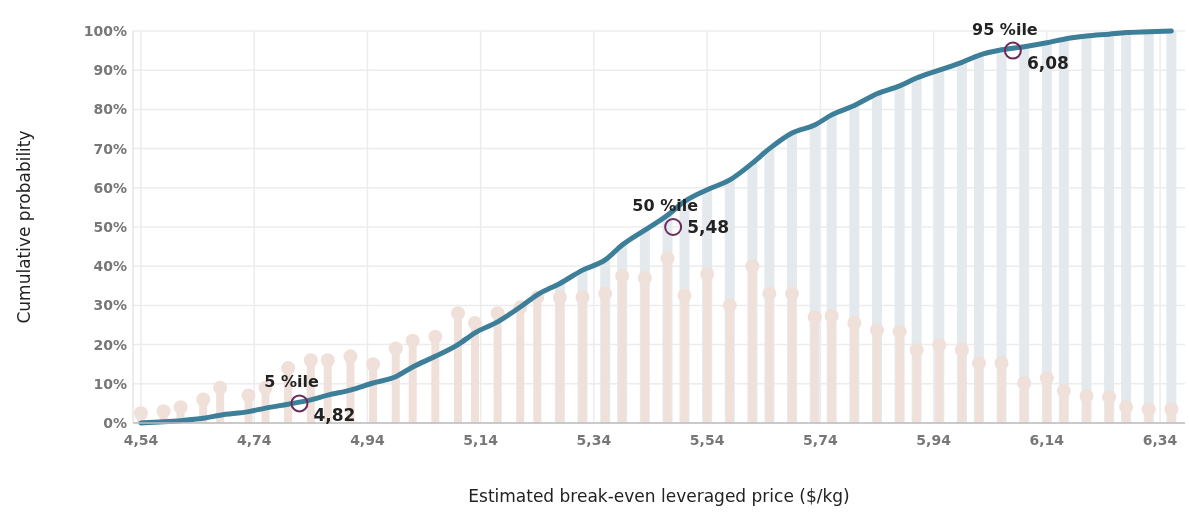 Image resolution: width=1189 pixels, height=516 pixels. I want to click on x-tick-label: 4,74, so click(254, 440).